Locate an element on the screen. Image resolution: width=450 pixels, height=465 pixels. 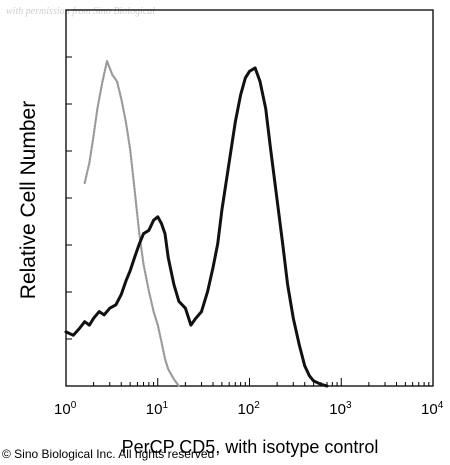
x-tick-label: 10³ is located at coordinates (340, 409).